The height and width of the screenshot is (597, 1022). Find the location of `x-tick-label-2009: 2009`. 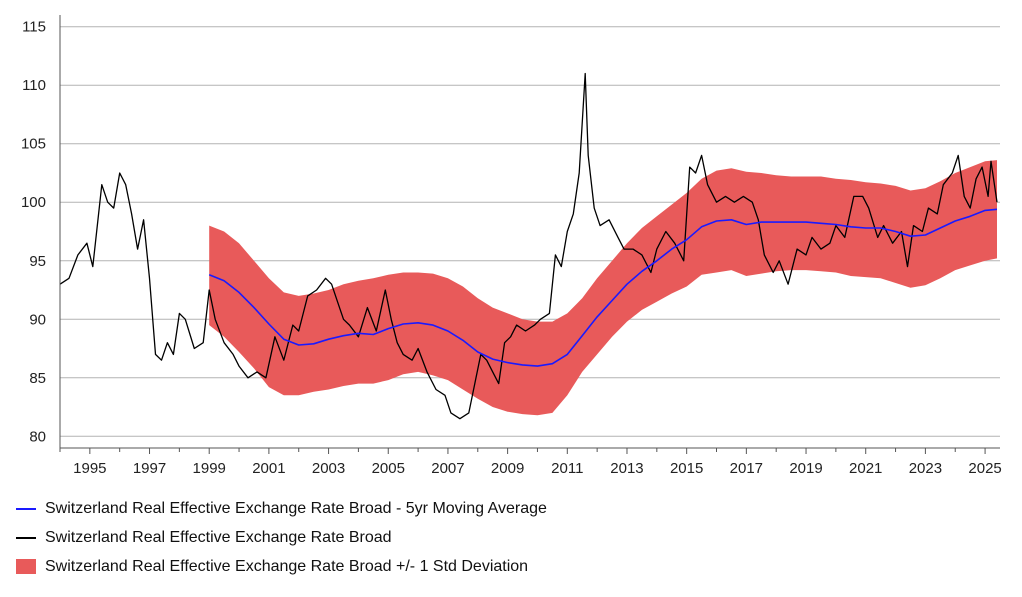

x-tick-label-2009: 2009 is located at coordinates (507, 468).